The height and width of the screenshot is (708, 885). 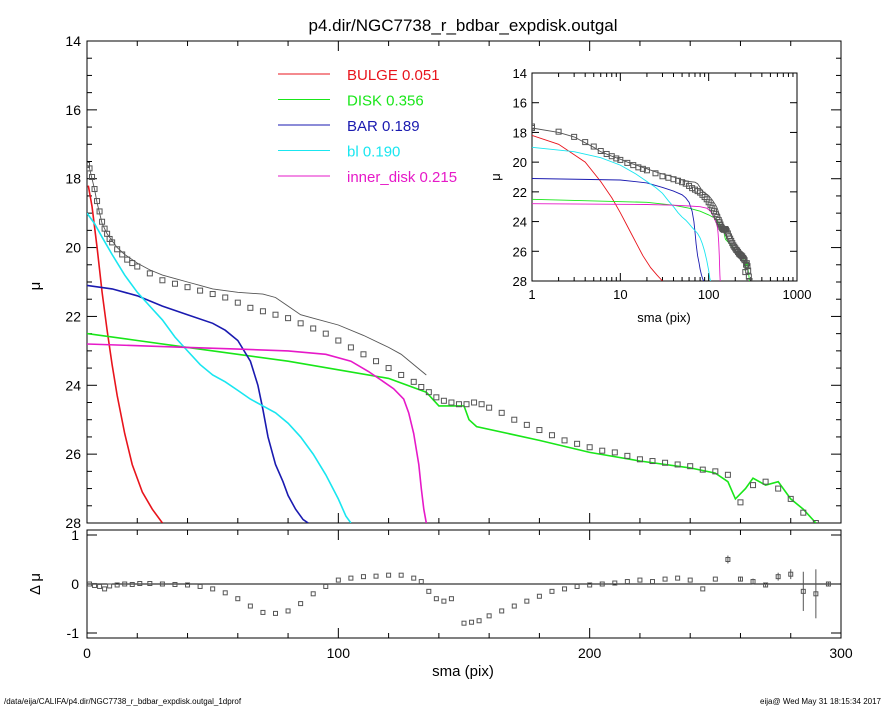 I want to click on main-y-tick-label: 20, so click(x=73, y=248).